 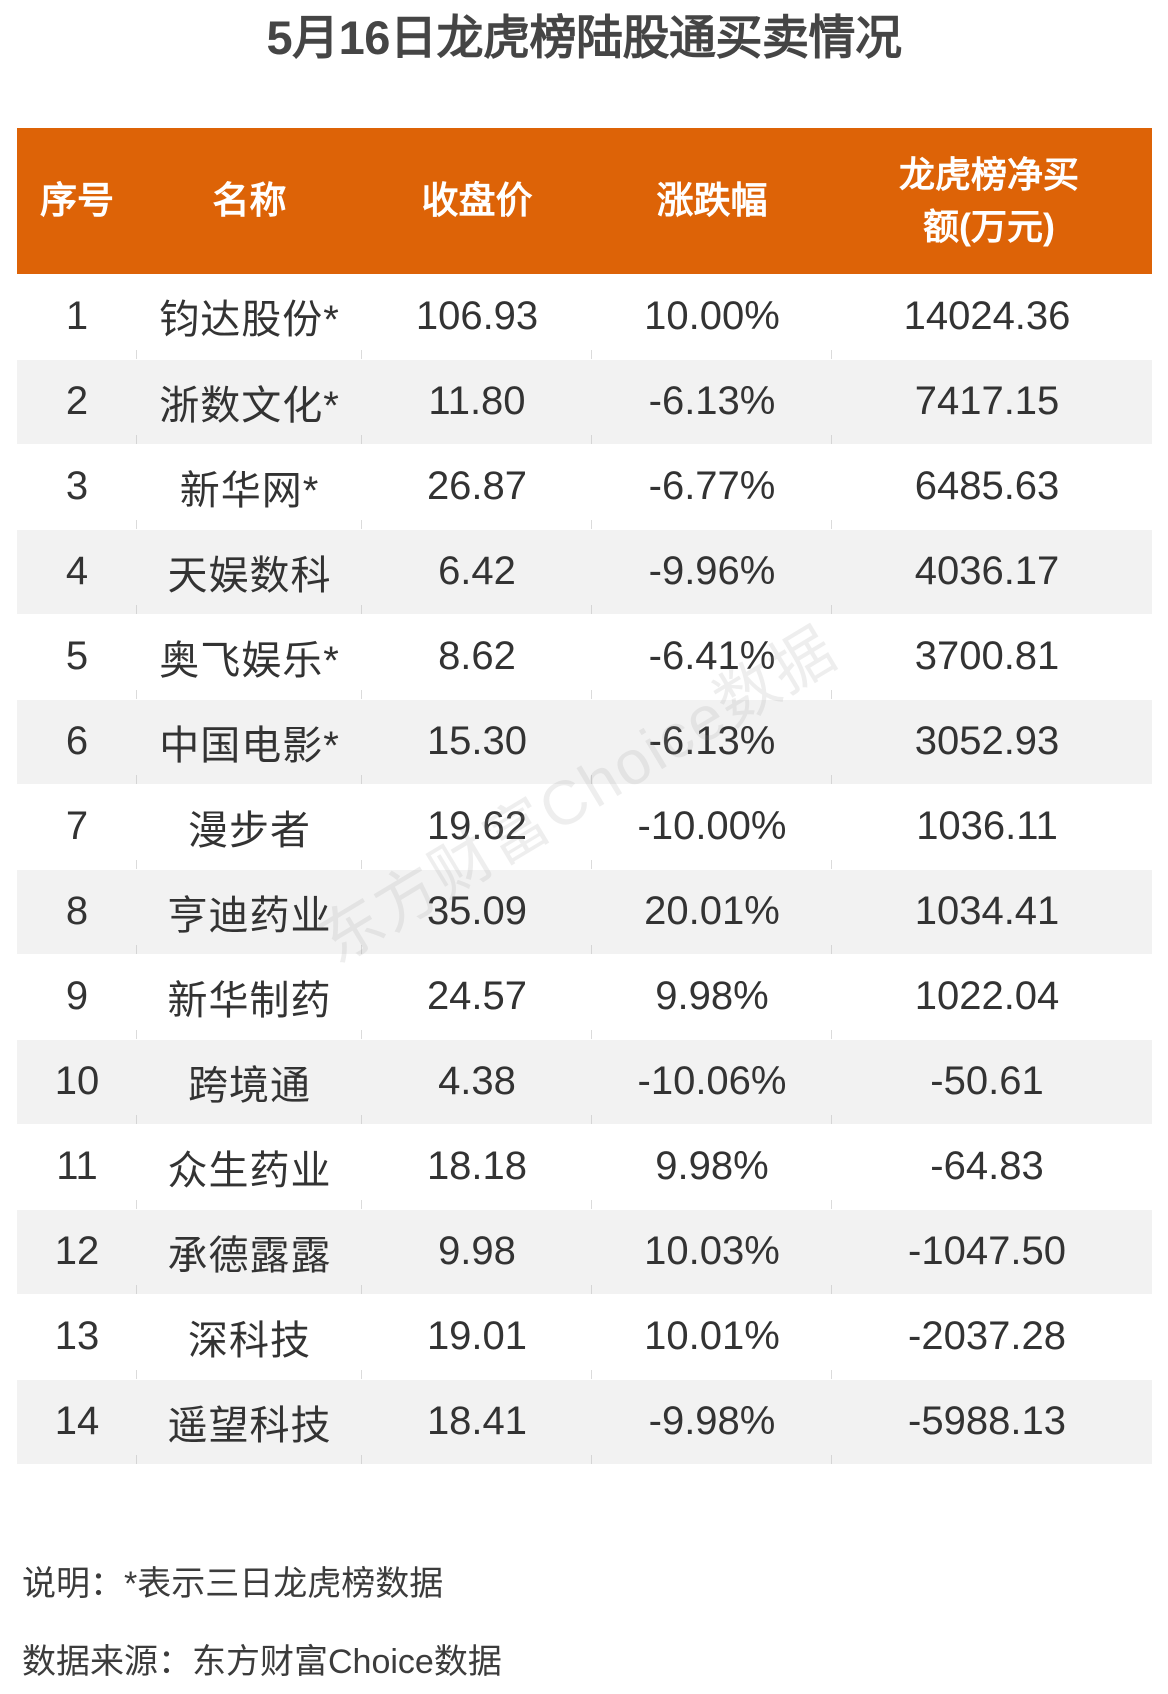 What do you see at coordinates (477, 1421) in the screenshot?
I see `cell-price: 18.41` at bounding box center [477, 1421].